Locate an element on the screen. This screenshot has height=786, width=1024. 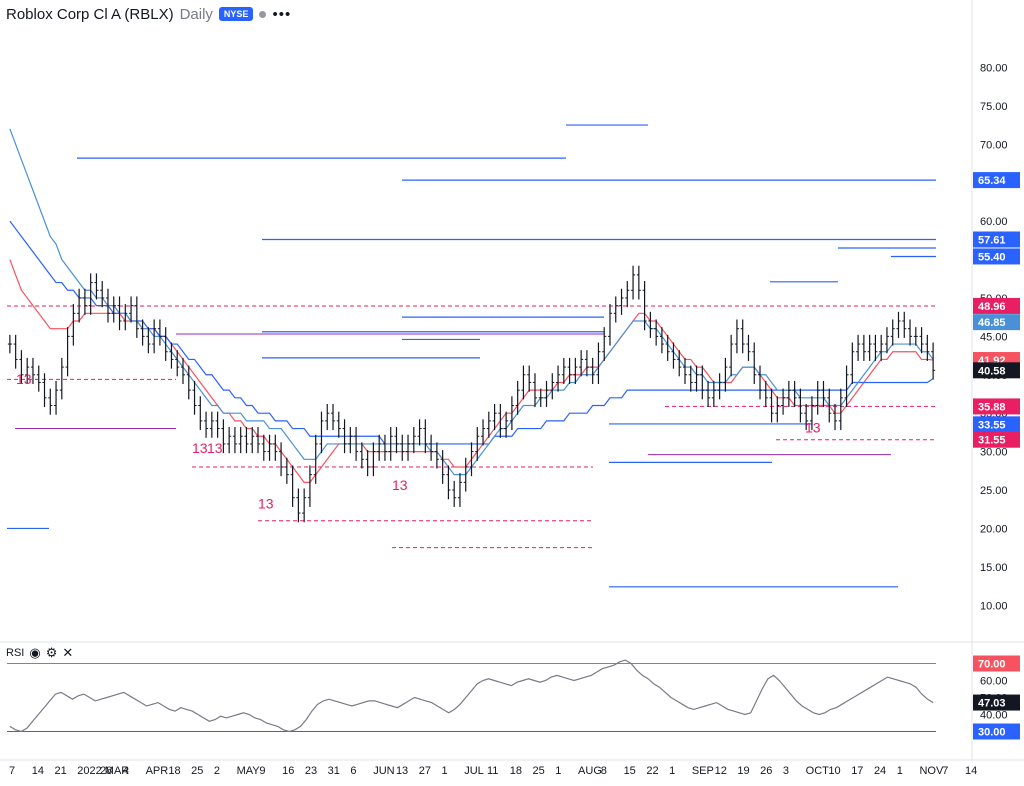
rsi-last-label-box is located at coordinates (996, 702).